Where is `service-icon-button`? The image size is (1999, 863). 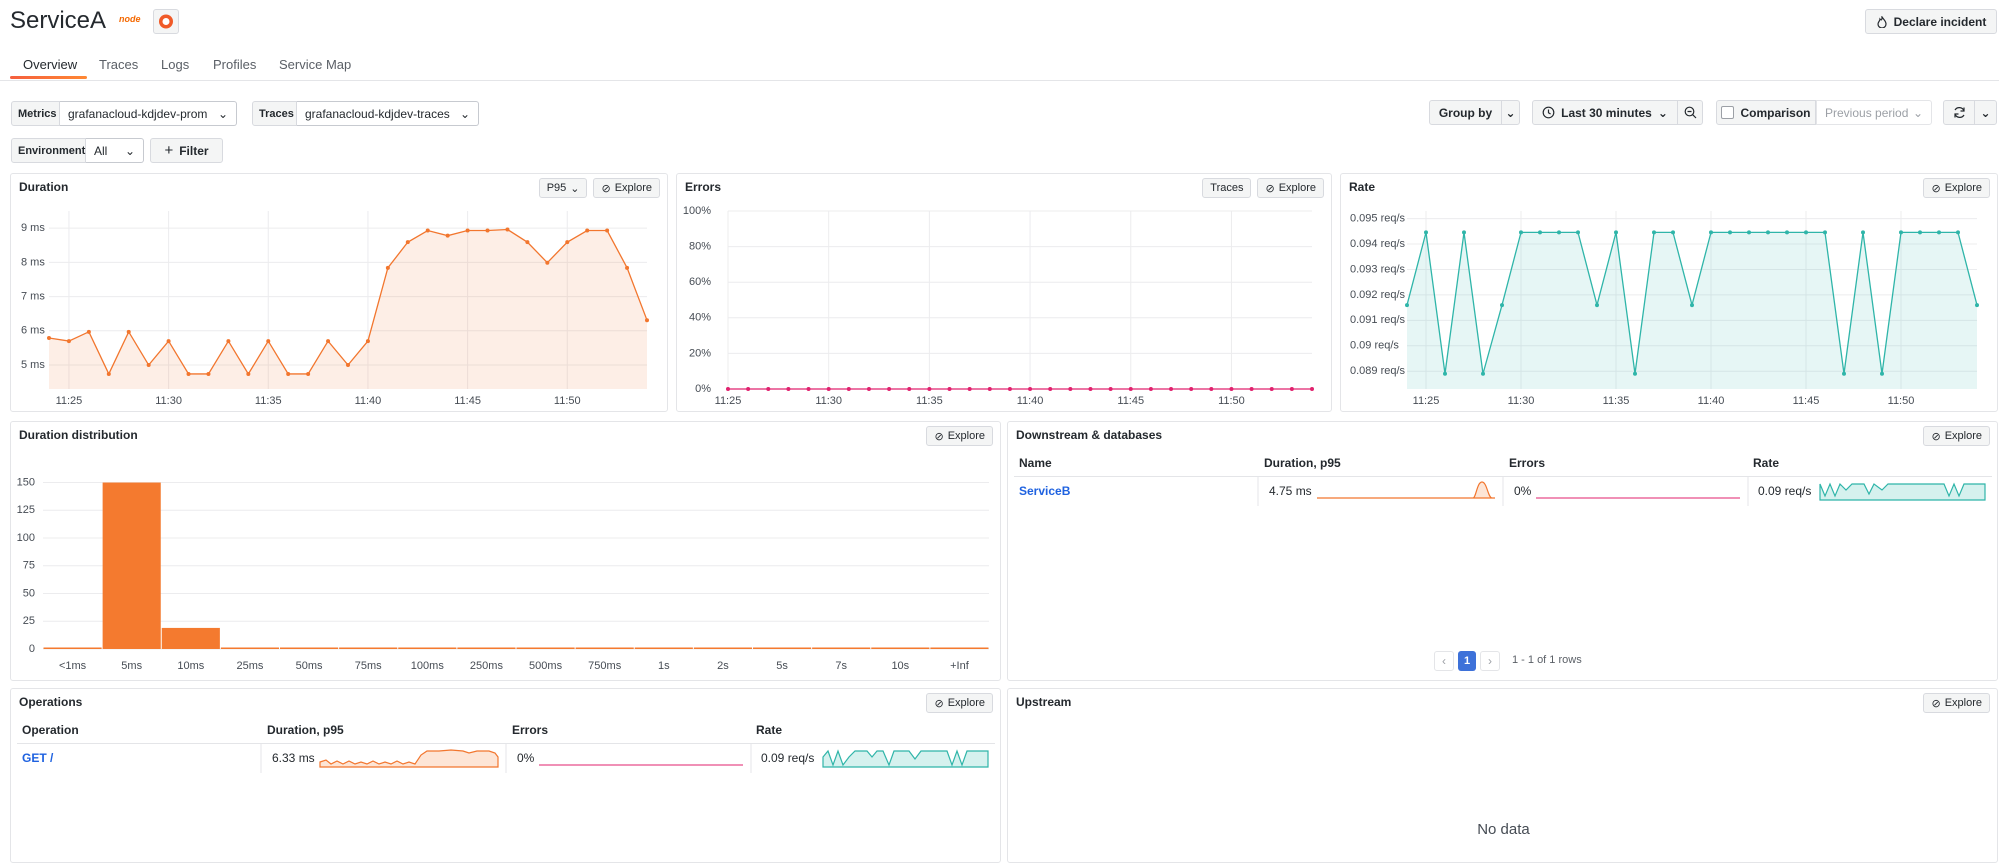 service-icon-button is located at coordinates (166, 21).